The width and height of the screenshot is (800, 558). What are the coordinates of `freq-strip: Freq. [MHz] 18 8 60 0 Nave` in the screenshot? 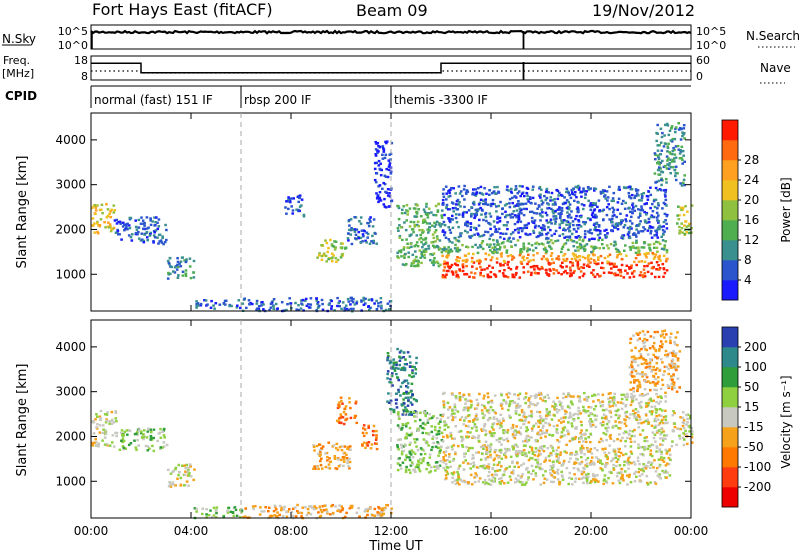 It's located at (396, 68).